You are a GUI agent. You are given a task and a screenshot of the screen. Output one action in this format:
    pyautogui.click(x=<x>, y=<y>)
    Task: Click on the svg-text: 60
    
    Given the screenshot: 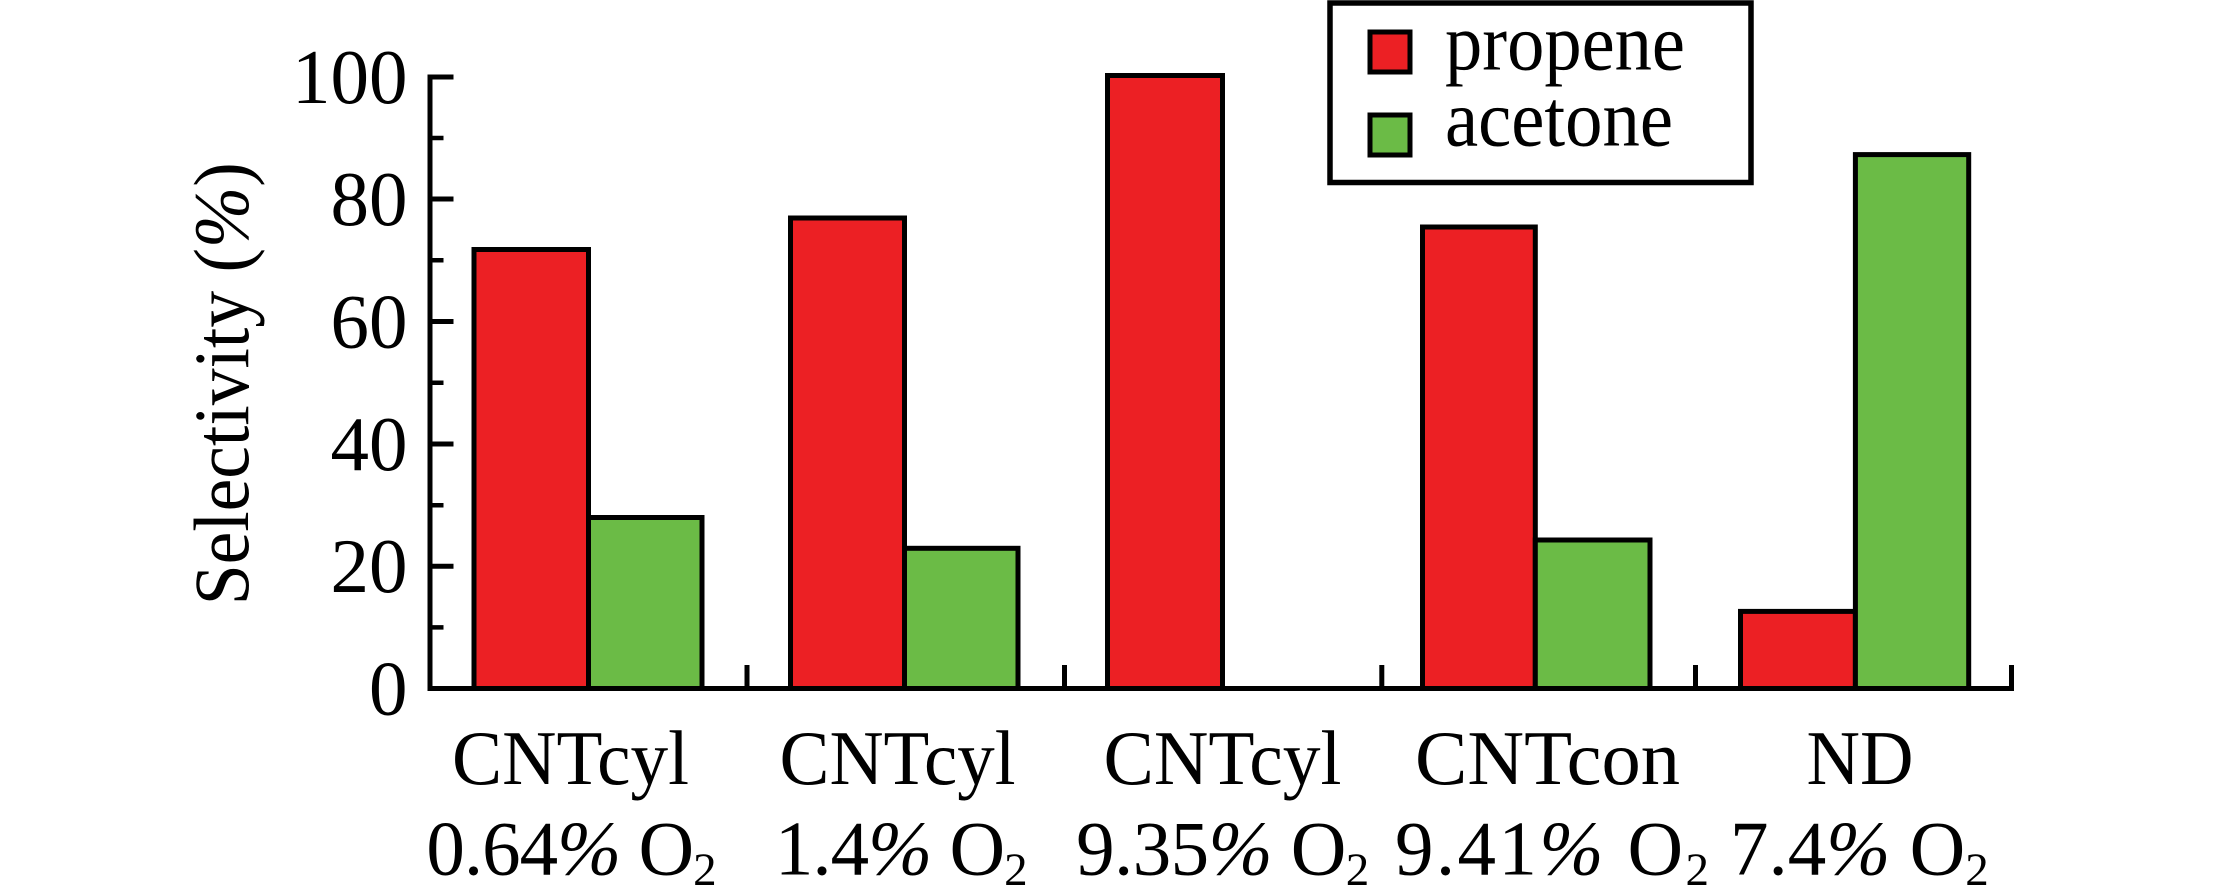 What is the action you would take?
    pyautogui.click(x=369, y=322)
    